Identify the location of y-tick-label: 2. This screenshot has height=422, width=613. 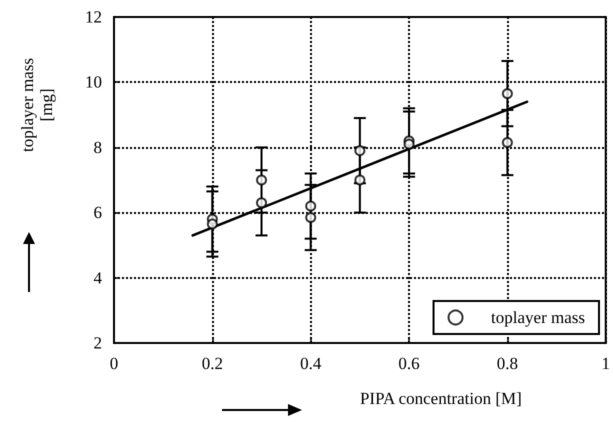
(98, 343).